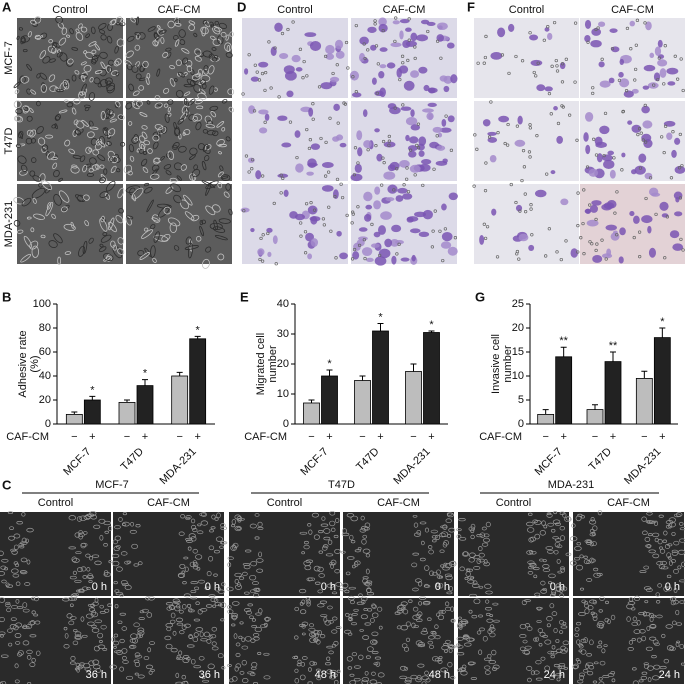 The image size is (685, 684). What do you see at coordinates (7, 484) in the screenshot?
I see `panel-letter: C` at bounding box center [7, 484].